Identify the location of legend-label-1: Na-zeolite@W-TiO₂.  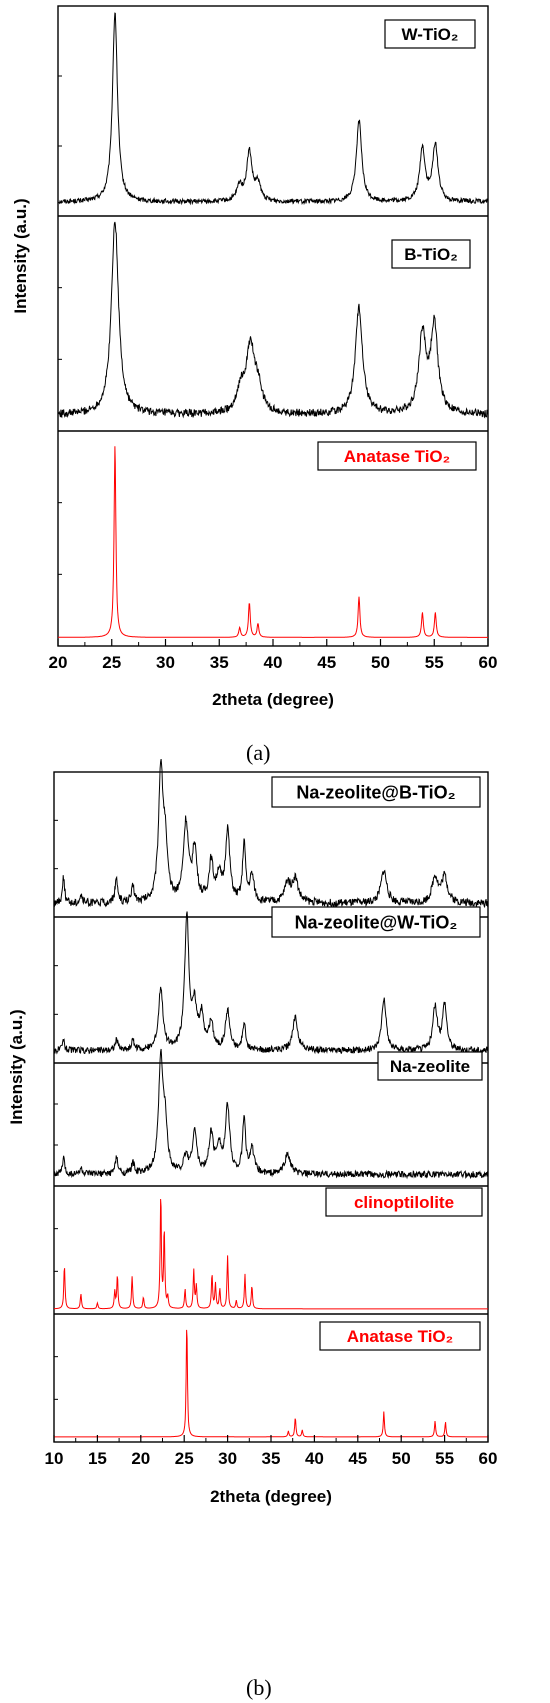
(376, 923).